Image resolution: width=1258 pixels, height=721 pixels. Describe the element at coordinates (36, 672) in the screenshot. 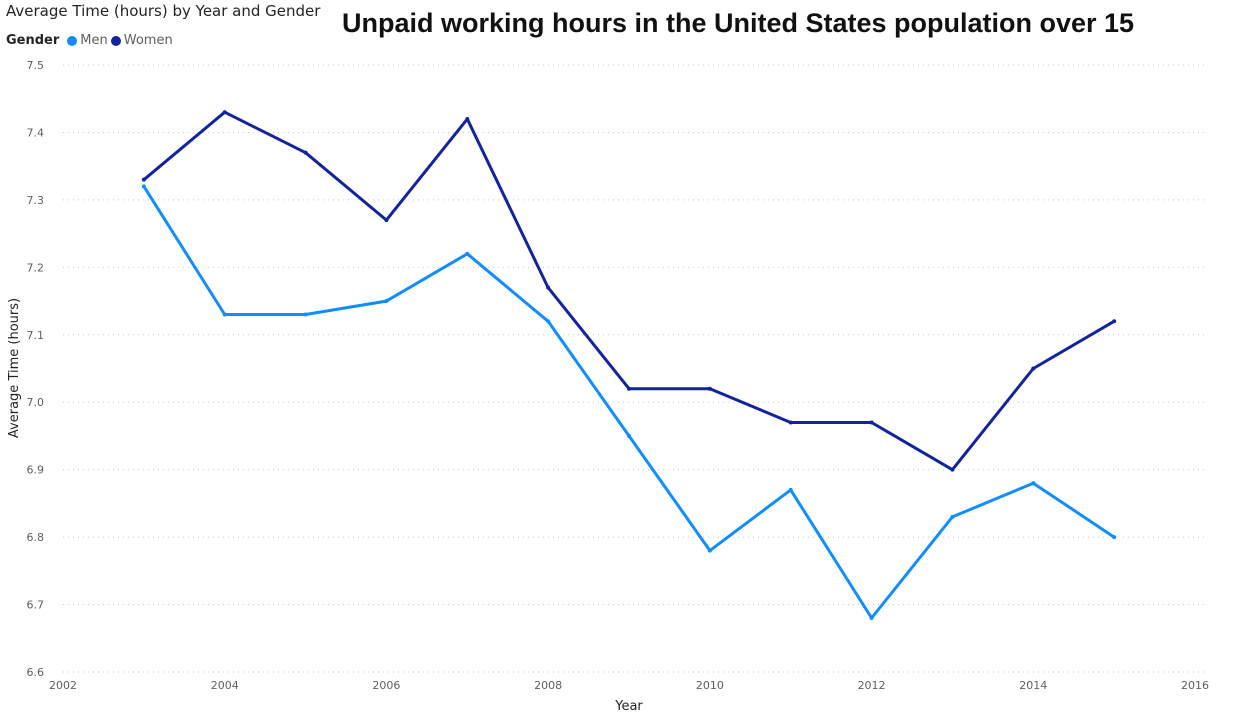

I see `y-tick-label: 6.6` at that location.